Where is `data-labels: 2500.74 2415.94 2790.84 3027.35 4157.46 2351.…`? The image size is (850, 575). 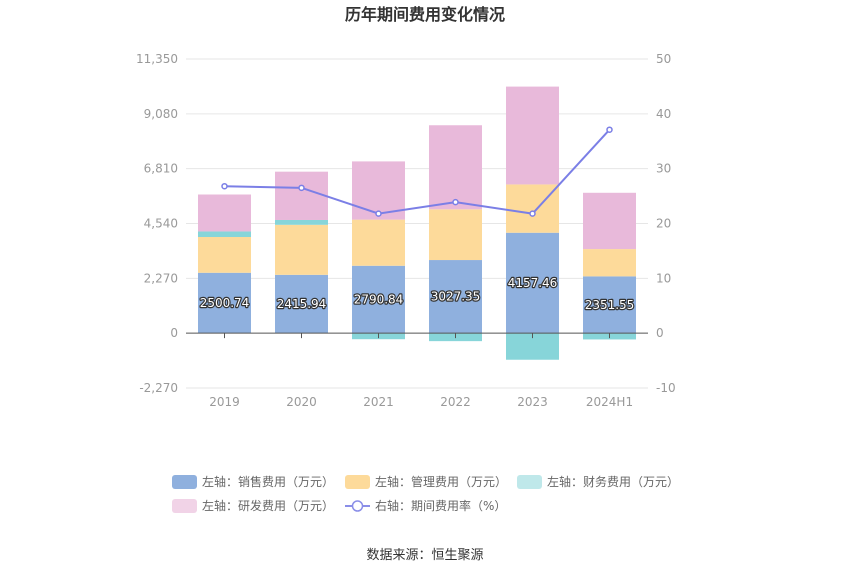 data-labels: 2500.74 2415.94 2790.84 3027.35 4157.46 2351.… is located at coordinates (416, 294).